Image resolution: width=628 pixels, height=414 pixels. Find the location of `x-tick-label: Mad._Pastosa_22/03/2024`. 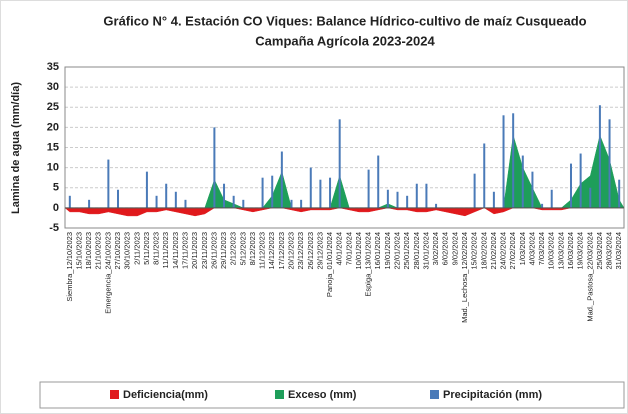

x-tick-label: Mad._Pastosa_22/03/2024 is located at coordinates (589, 277).